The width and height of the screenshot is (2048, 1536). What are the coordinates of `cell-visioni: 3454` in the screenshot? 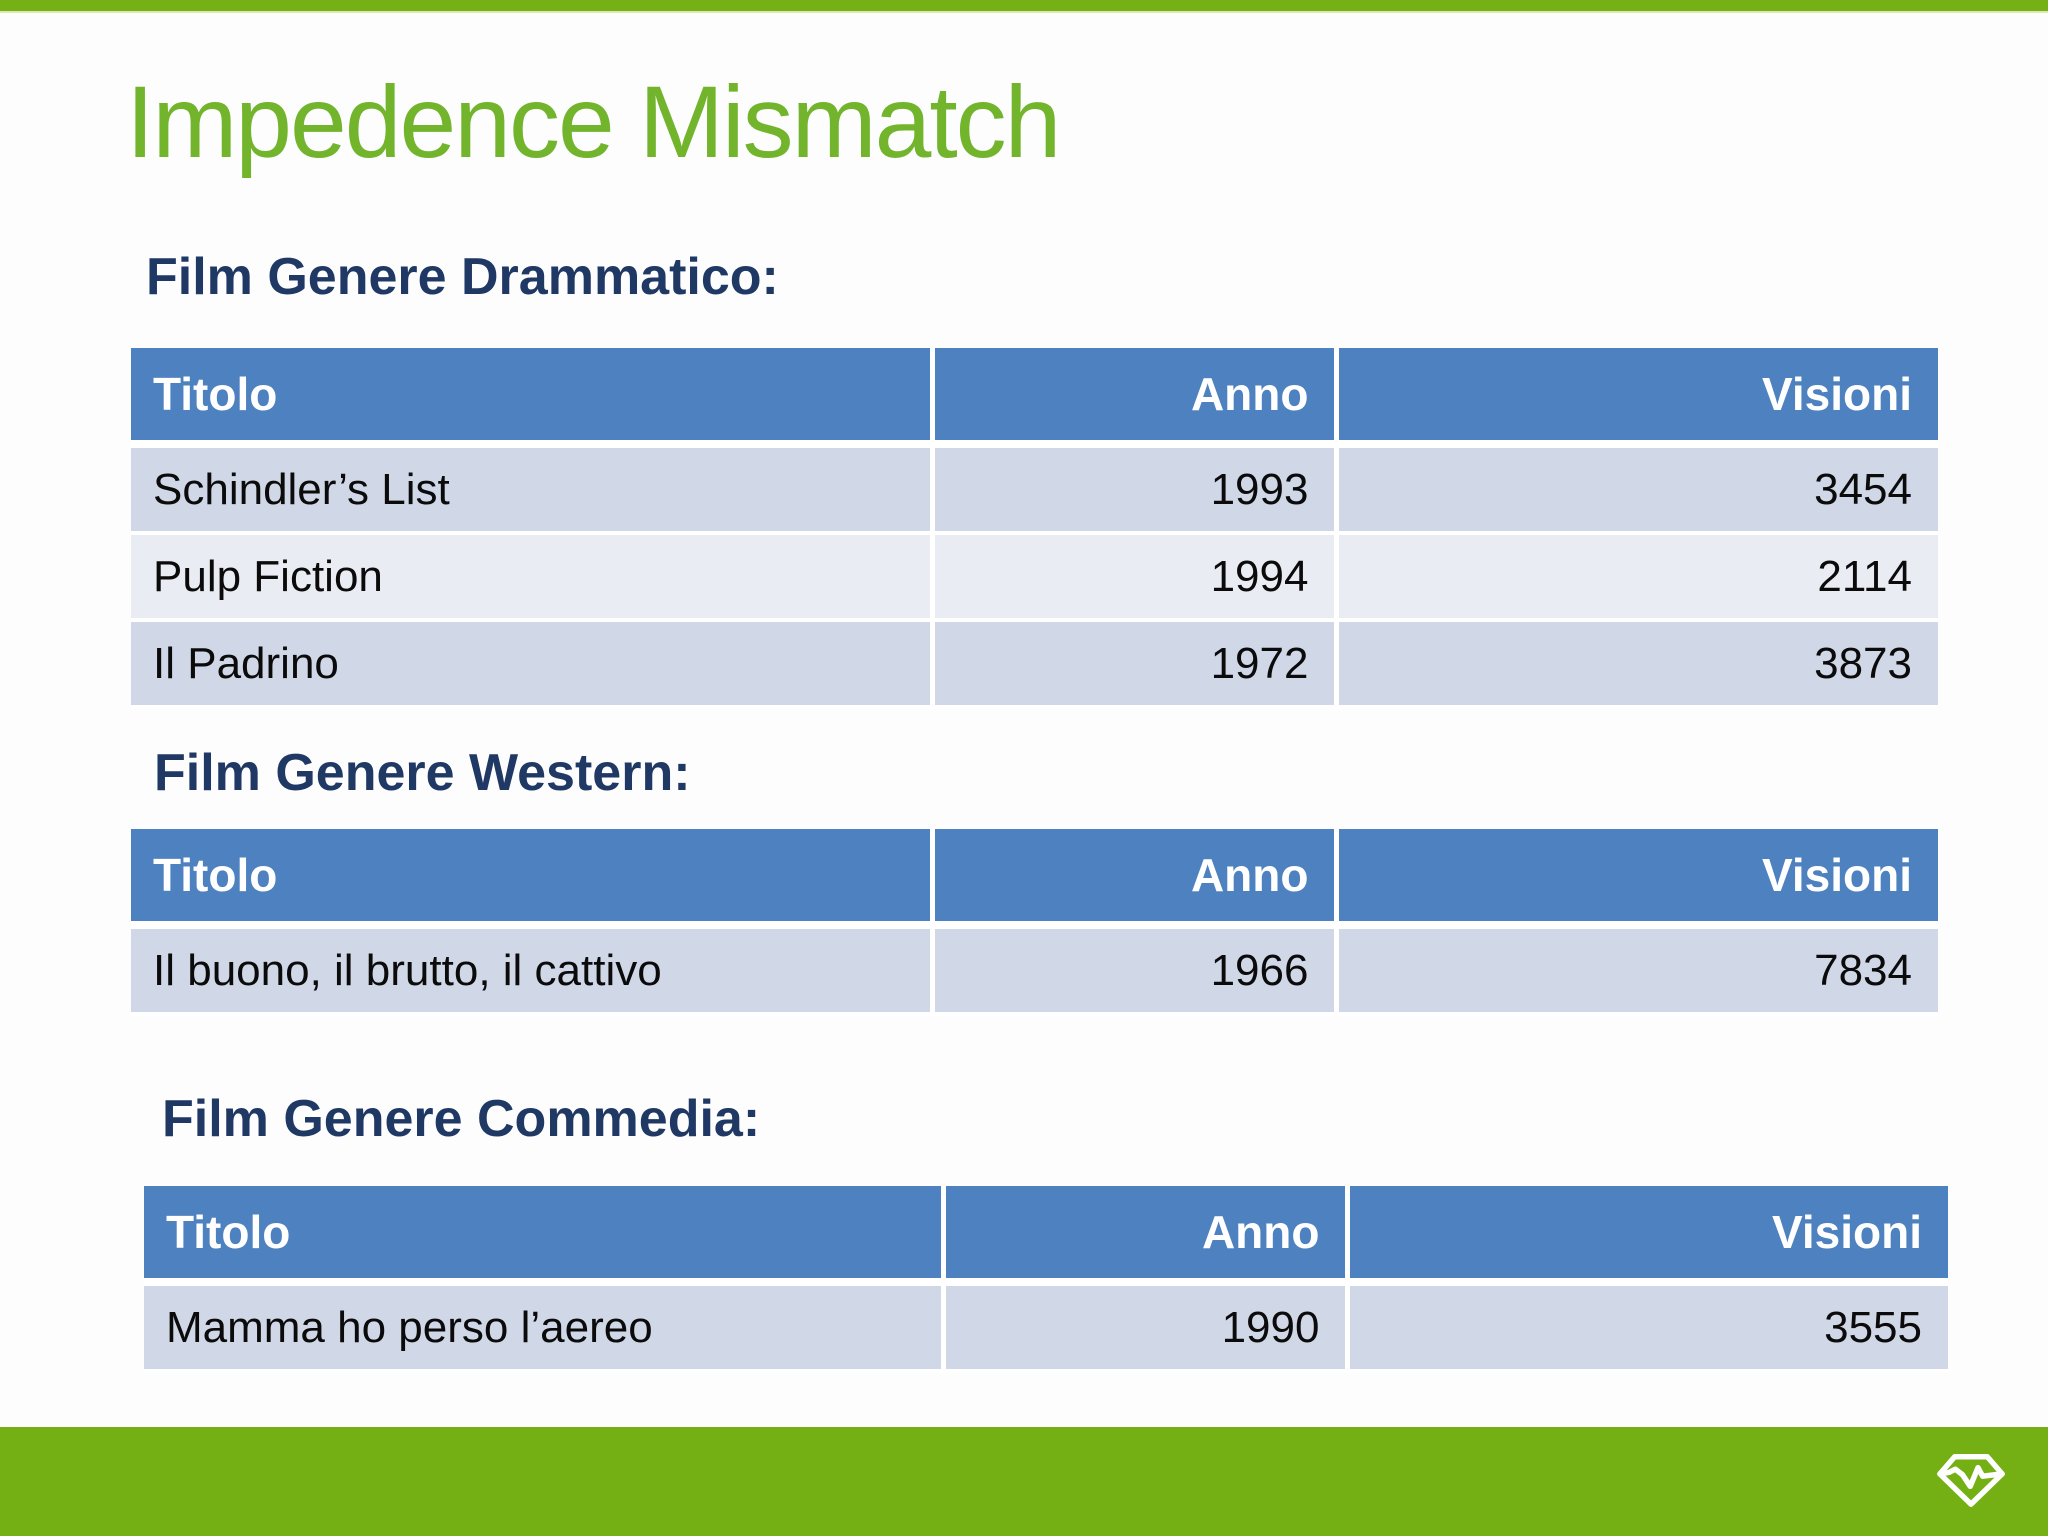 It's located at (1636, 491).